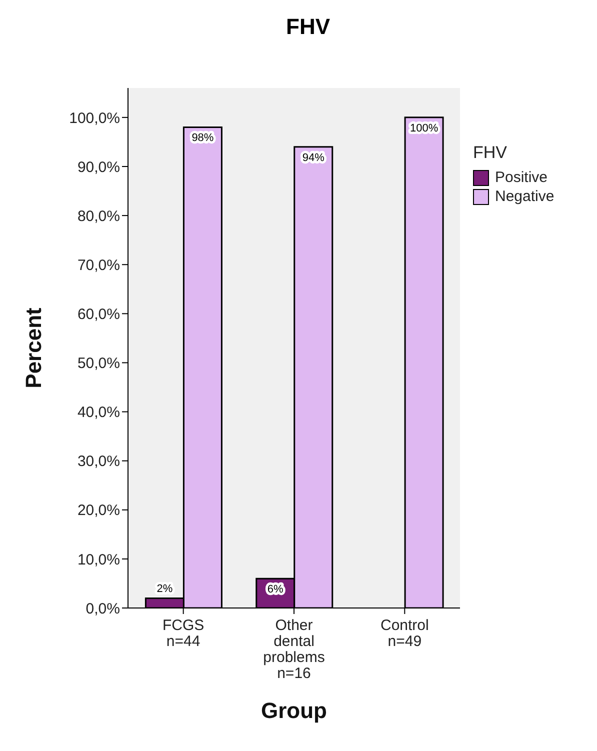 This screenshot has height=751, width=597. Describe the element at coordinates (98, 511) in the screenshot. I see `y-tick-label: 20,0%` at that location.